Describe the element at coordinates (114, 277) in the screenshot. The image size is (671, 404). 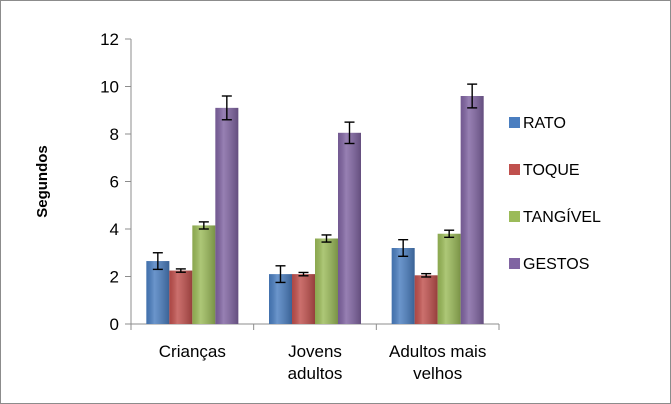
I see `y-tick-label: 2` at that location.